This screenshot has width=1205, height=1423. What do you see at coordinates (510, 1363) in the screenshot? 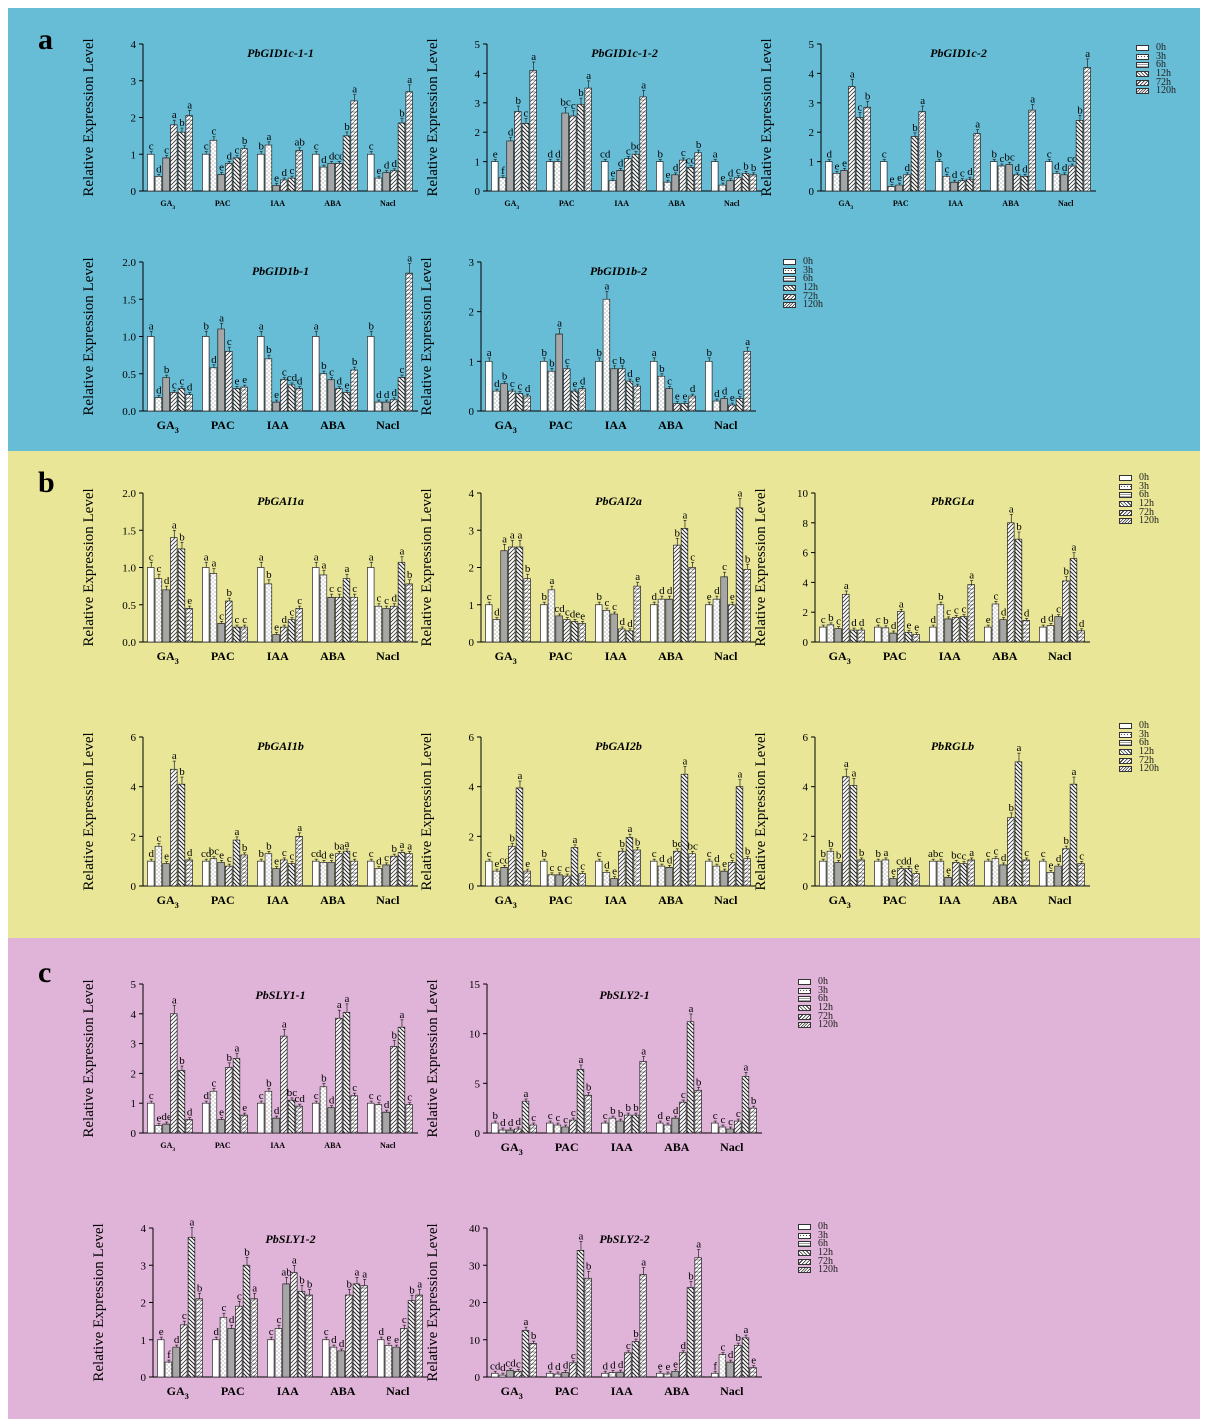
I see `significance-letter: cd` at bounding box center [510, 1363].